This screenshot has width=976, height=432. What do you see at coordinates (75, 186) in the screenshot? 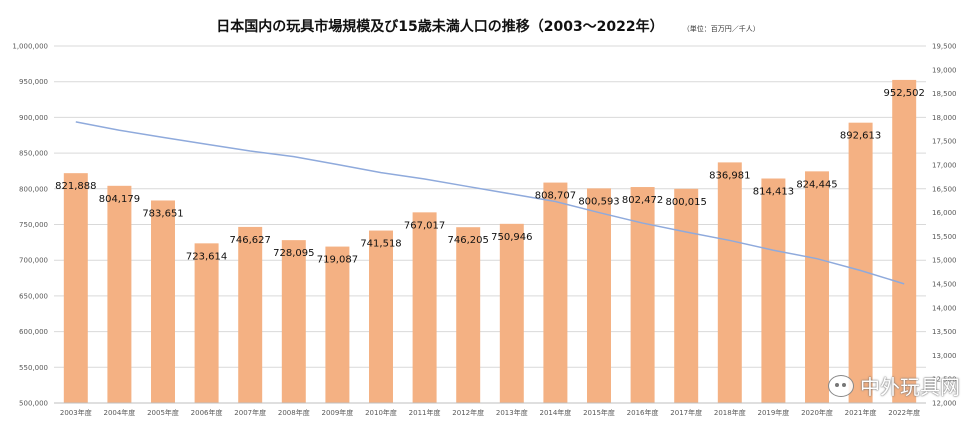
I see `bar-data-label: 821,888` at bounding box center [75, 186].